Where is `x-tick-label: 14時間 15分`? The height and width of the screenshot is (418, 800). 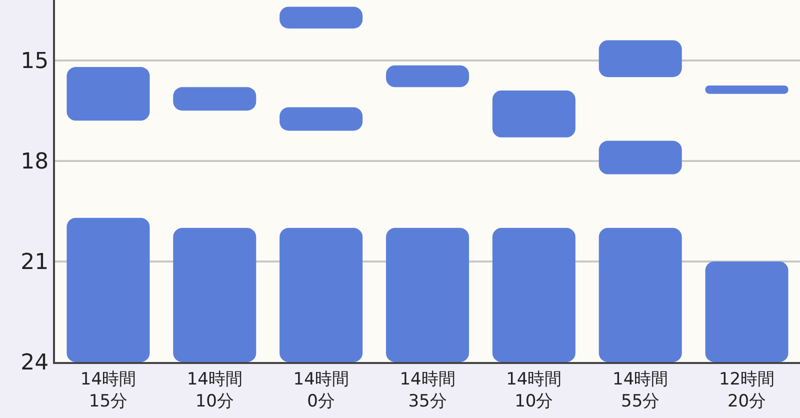 x-tick-label: 14時間 15分 is located at coordinates (108, 390).